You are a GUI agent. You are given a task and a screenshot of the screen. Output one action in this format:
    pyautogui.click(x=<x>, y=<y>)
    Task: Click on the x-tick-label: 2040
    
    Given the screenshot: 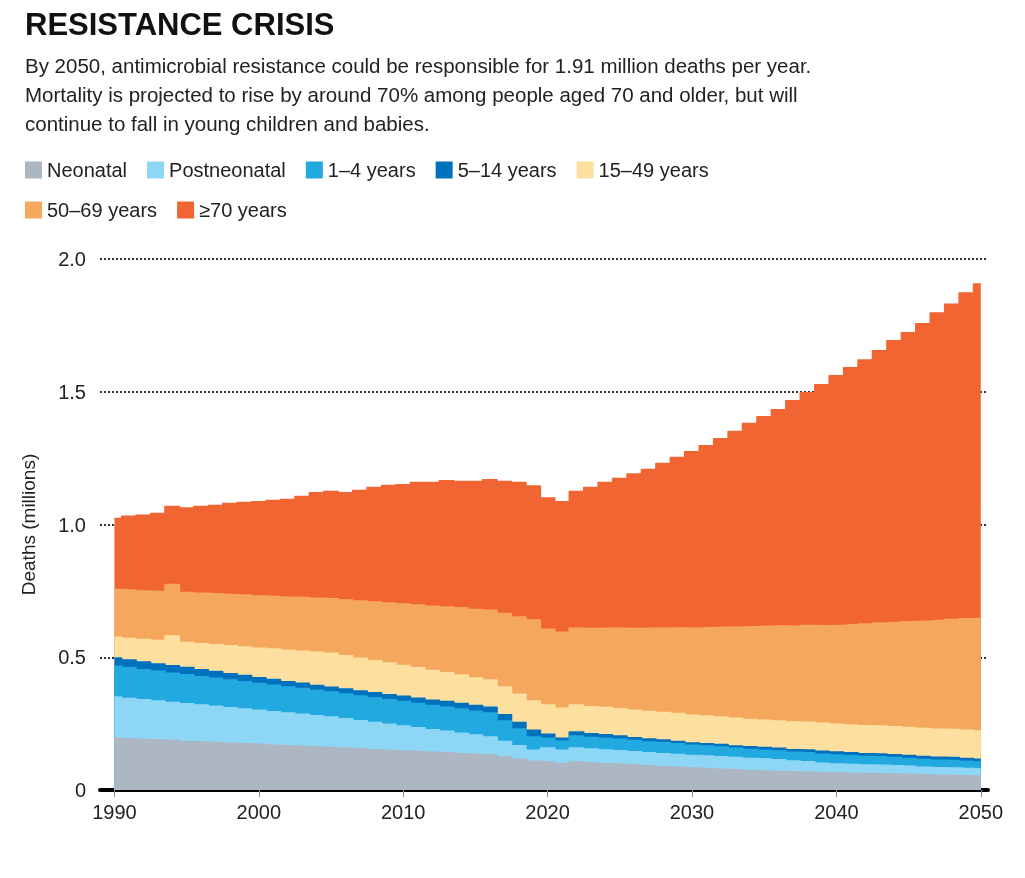 What is the action you would take?
    pyautogui.click(x=836, y=812)
    